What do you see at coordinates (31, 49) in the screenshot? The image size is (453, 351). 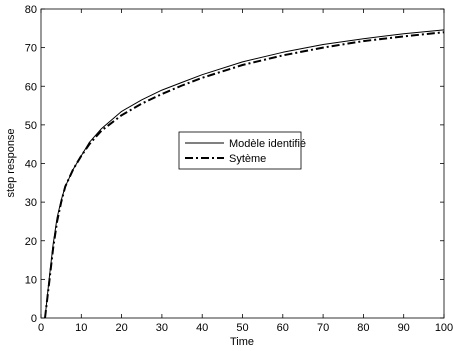 I see `y-tick-label: 70` at bounding box center [31, 49].